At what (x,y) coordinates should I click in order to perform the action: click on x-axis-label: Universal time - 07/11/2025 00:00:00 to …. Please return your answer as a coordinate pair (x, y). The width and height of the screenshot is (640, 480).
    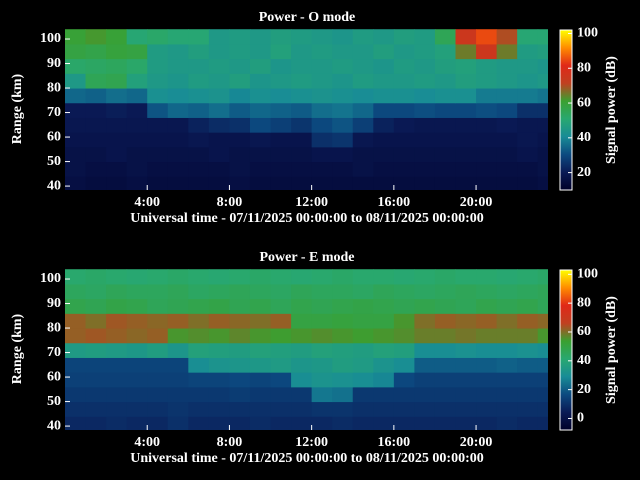
    Looking at the image, I should click on (306, 218).